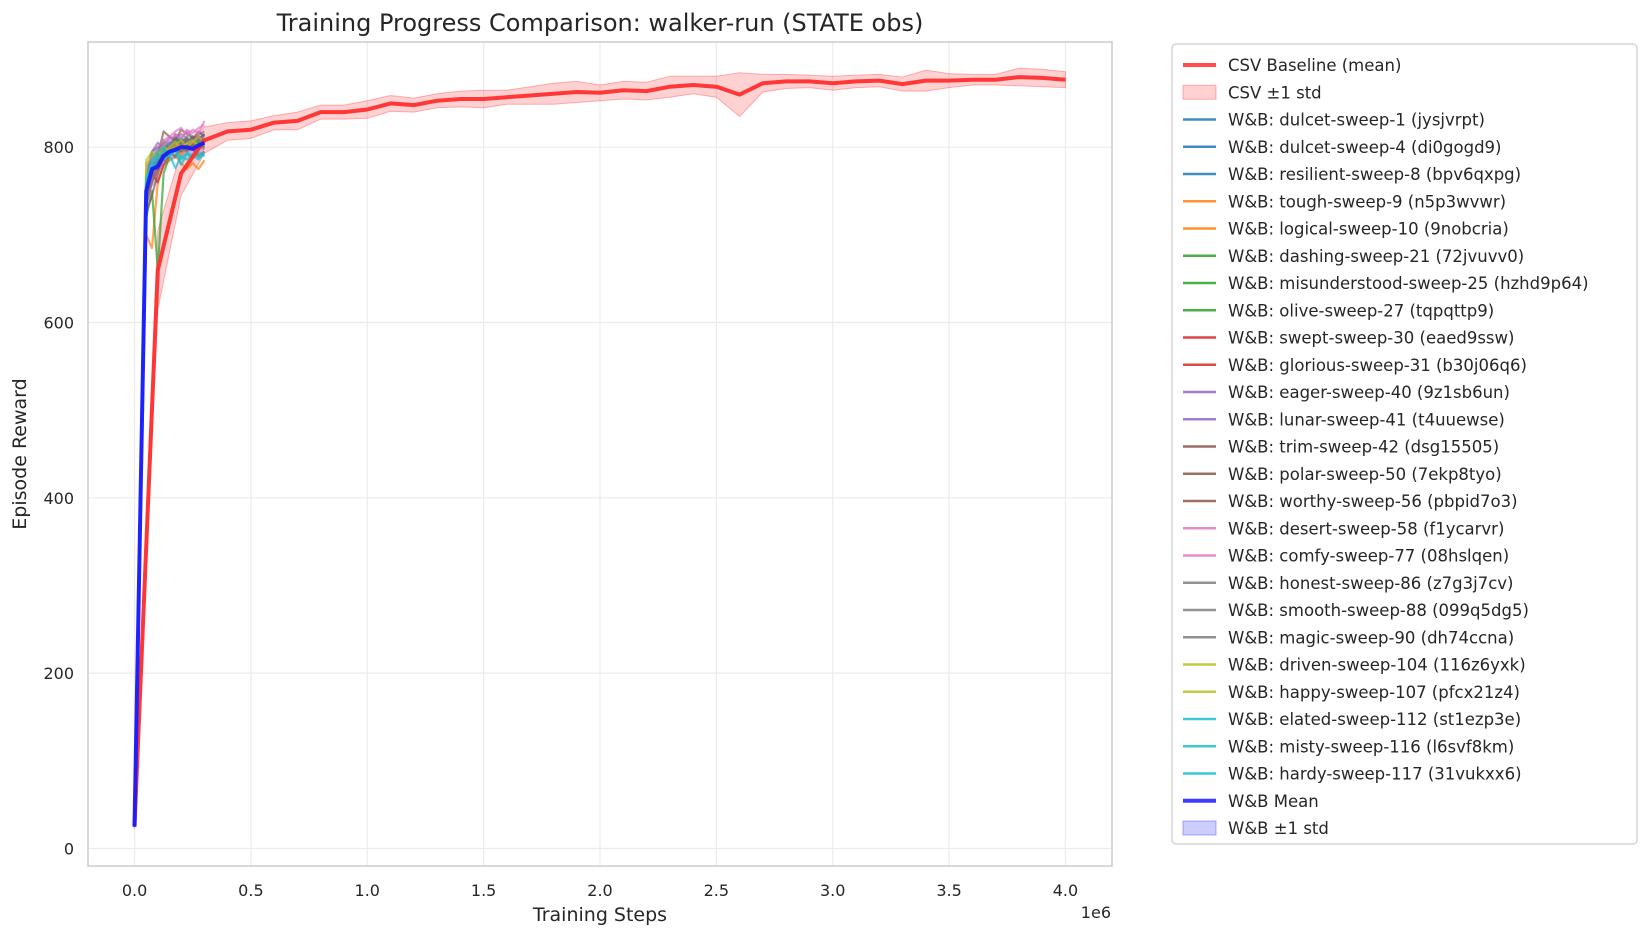  I want to click on y-tick-label: 600, so click(58, 323).